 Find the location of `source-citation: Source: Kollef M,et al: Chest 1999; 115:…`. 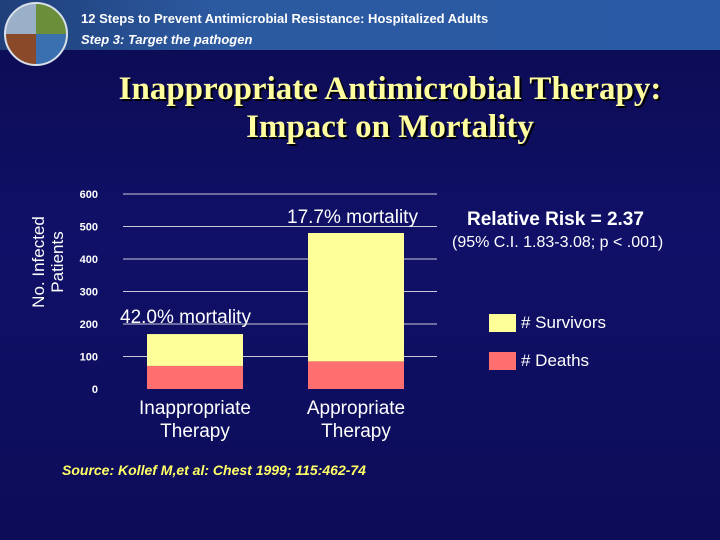

source-citation: Source: Kollef M,et al: Chest 1999; 115:… is located at coordinates (214, 470).